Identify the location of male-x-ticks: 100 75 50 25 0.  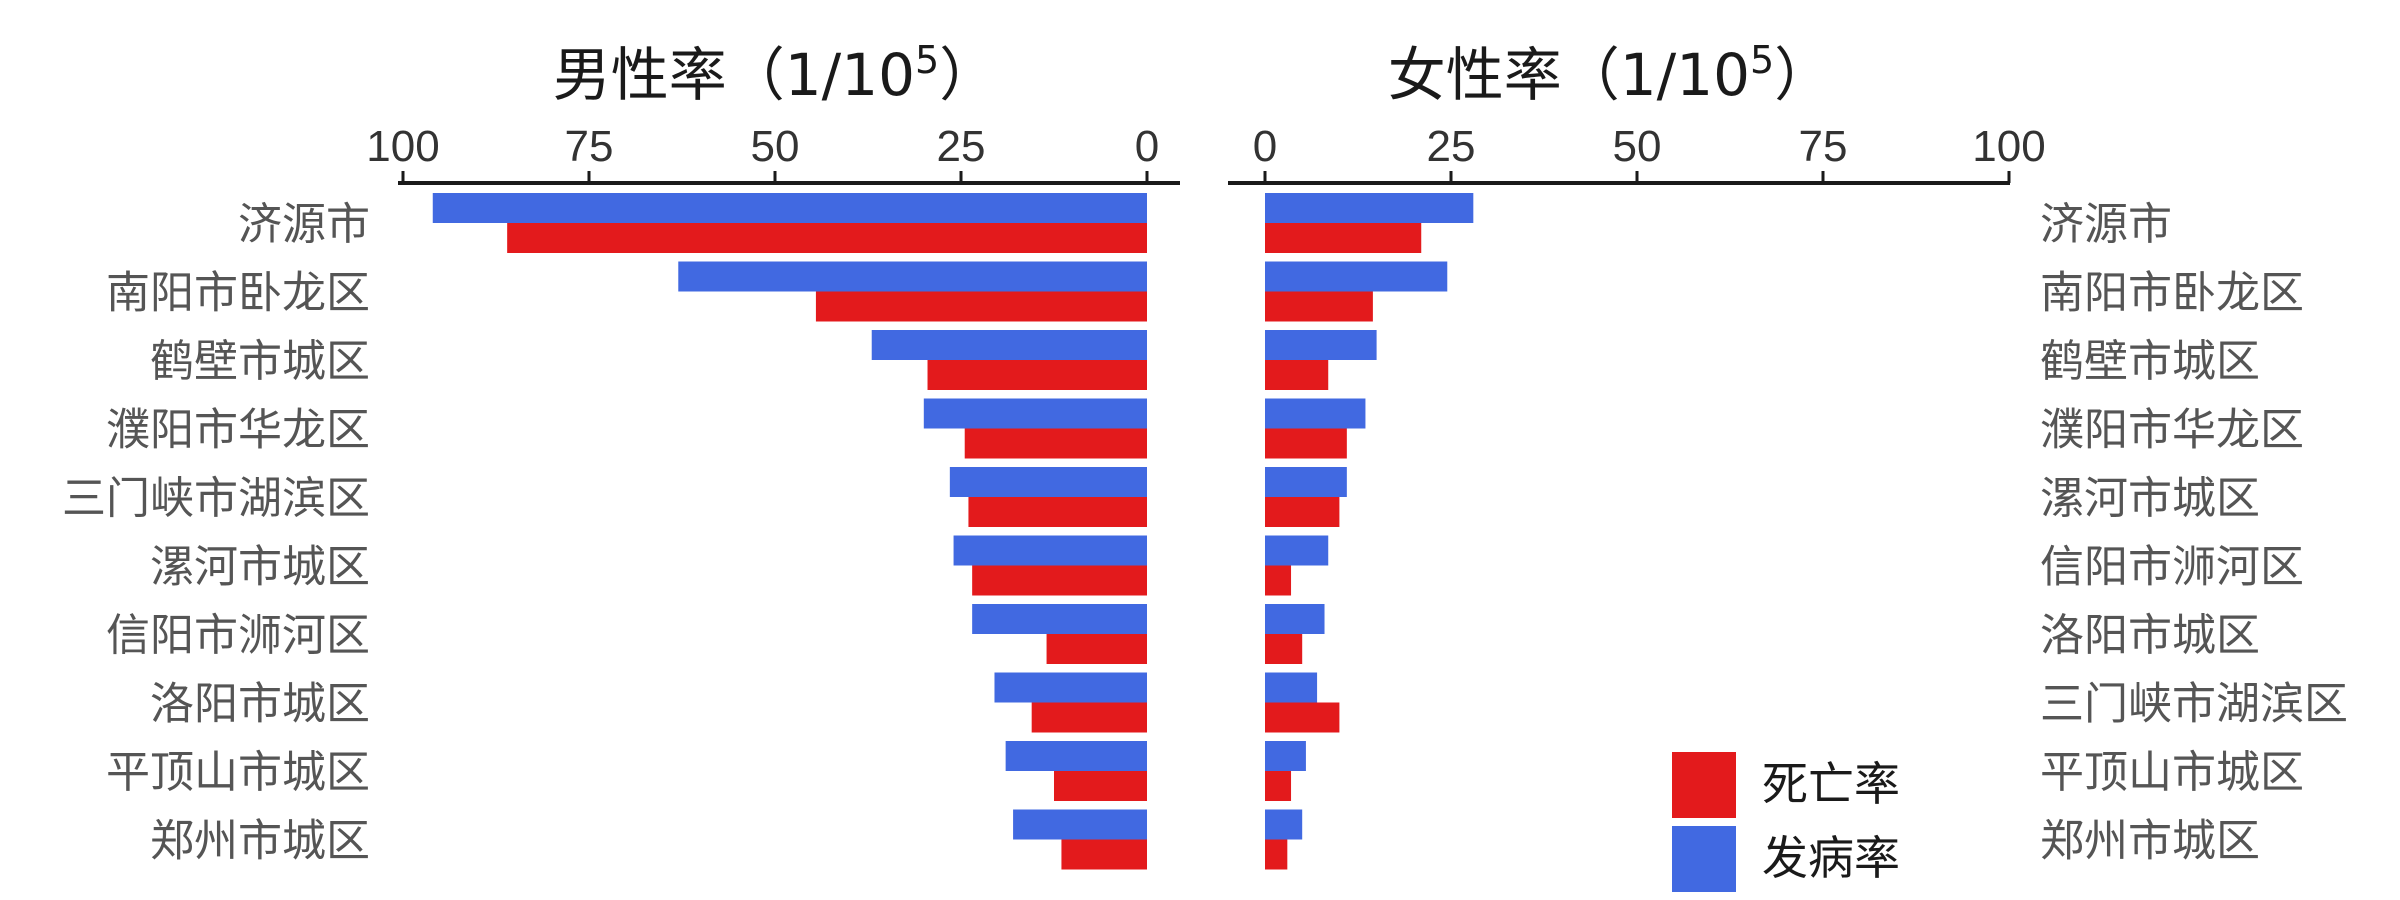
(762, 152).